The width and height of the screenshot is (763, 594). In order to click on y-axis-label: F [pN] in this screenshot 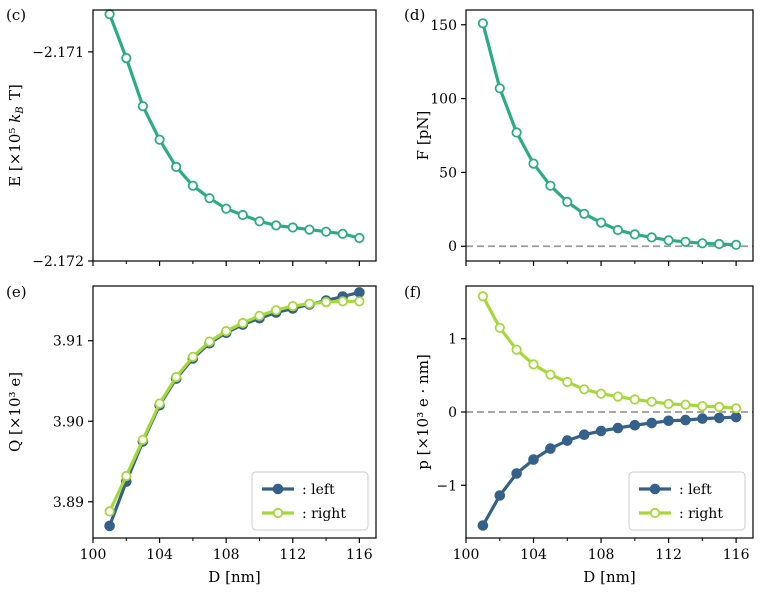, I will do `click(423, 136)`.